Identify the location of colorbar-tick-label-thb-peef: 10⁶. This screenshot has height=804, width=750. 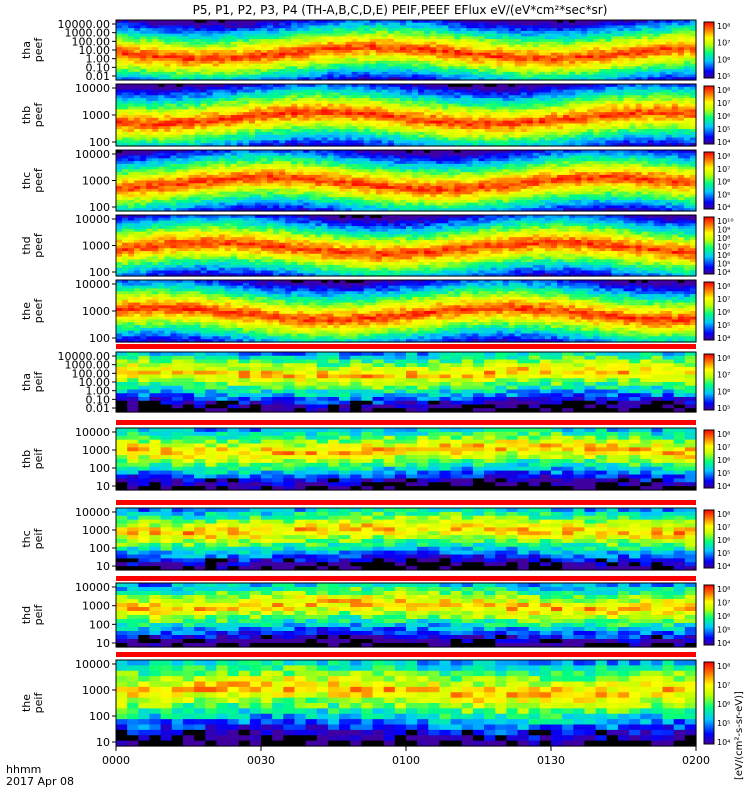
(723, 116).